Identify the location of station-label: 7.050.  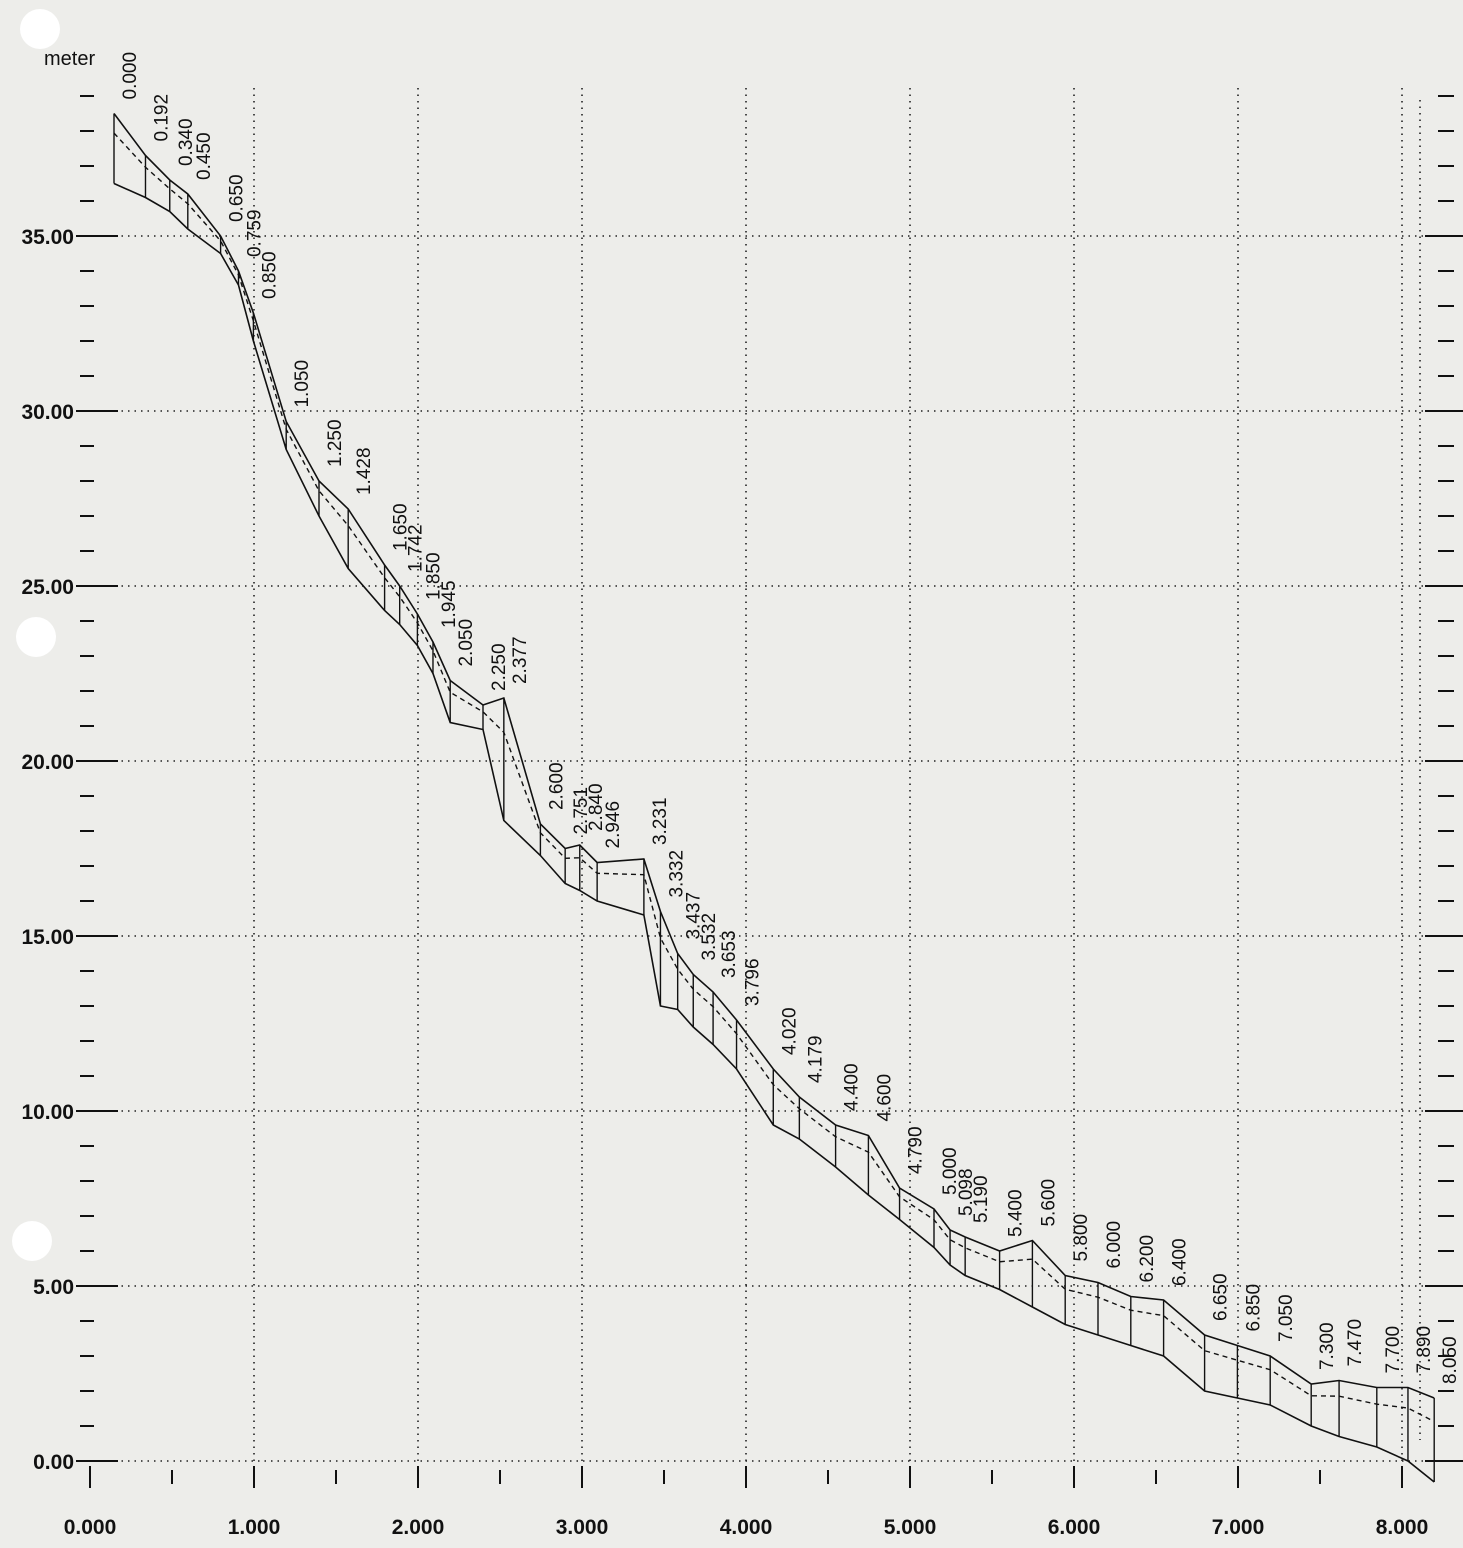
(1286, 1318).